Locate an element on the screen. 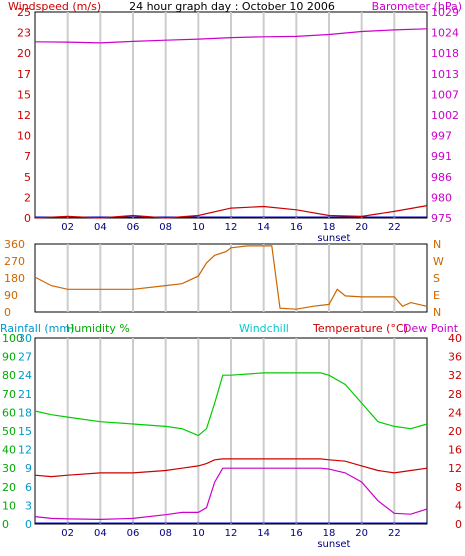 The image size is (465, 556). temp-tick-label: 20 is located at coordinates (455, 431).